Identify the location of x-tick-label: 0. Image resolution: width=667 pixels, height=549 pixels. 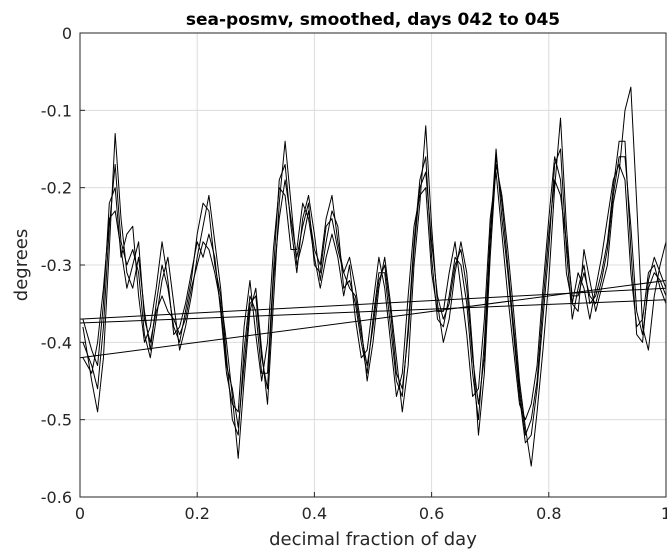
(80, 513).